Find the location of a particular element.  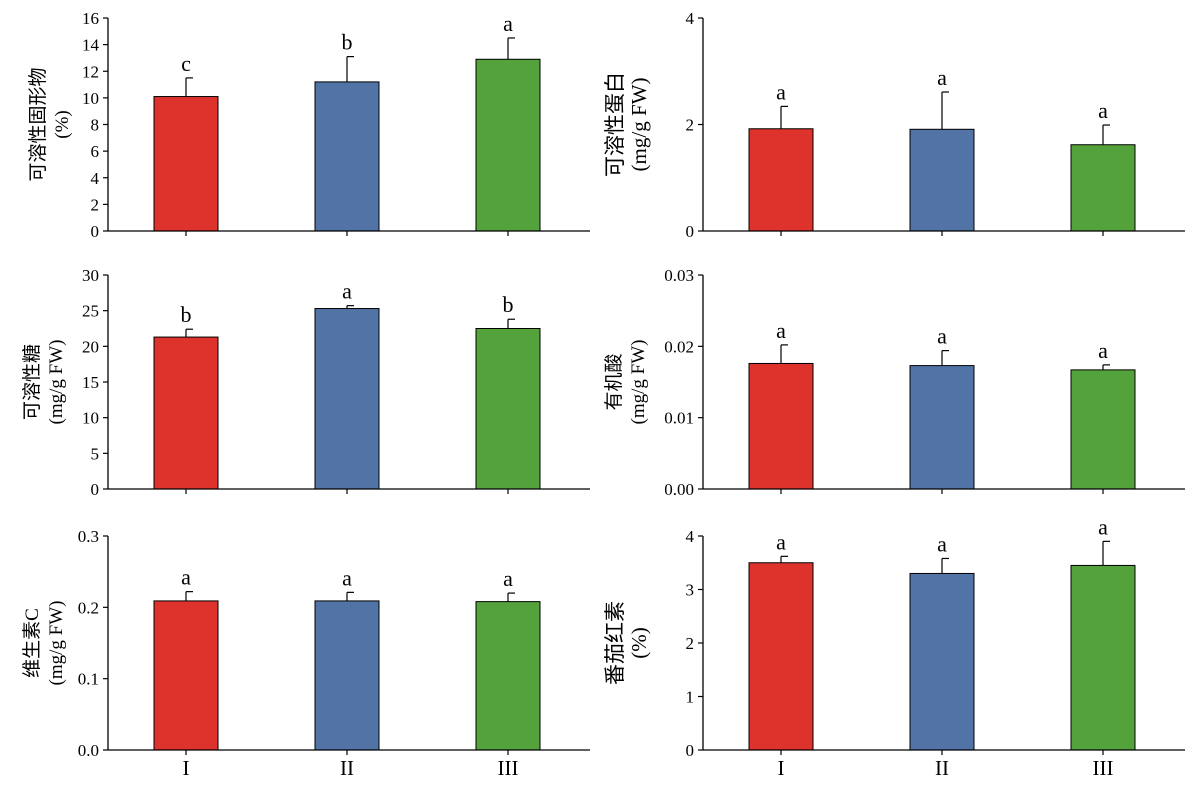

y-tick-label: 0.0 is located at coordinates (88, 750).